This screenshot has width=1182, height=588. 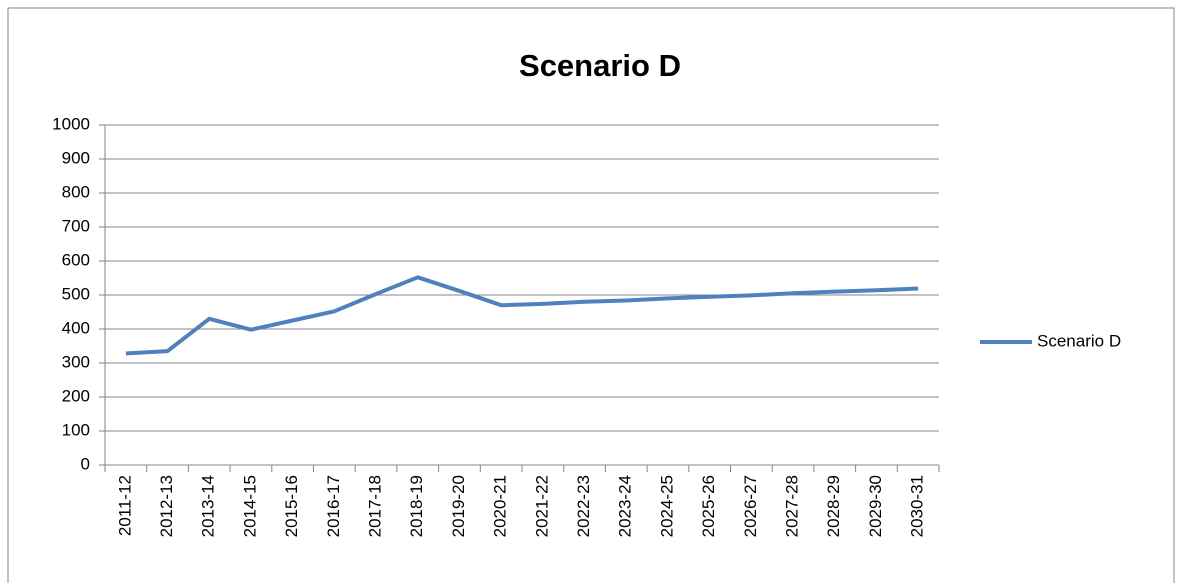 What do you see at coordinates (76, 157) in the screenshot?
I see `y-tick-label: 900` at bounding box center [76, 157].